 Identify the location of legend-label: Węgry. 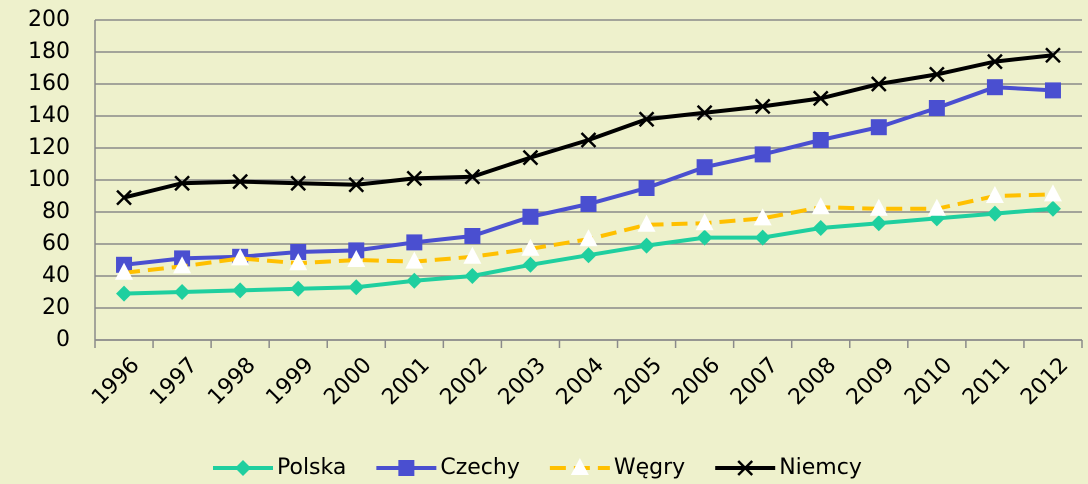
(649, 467).